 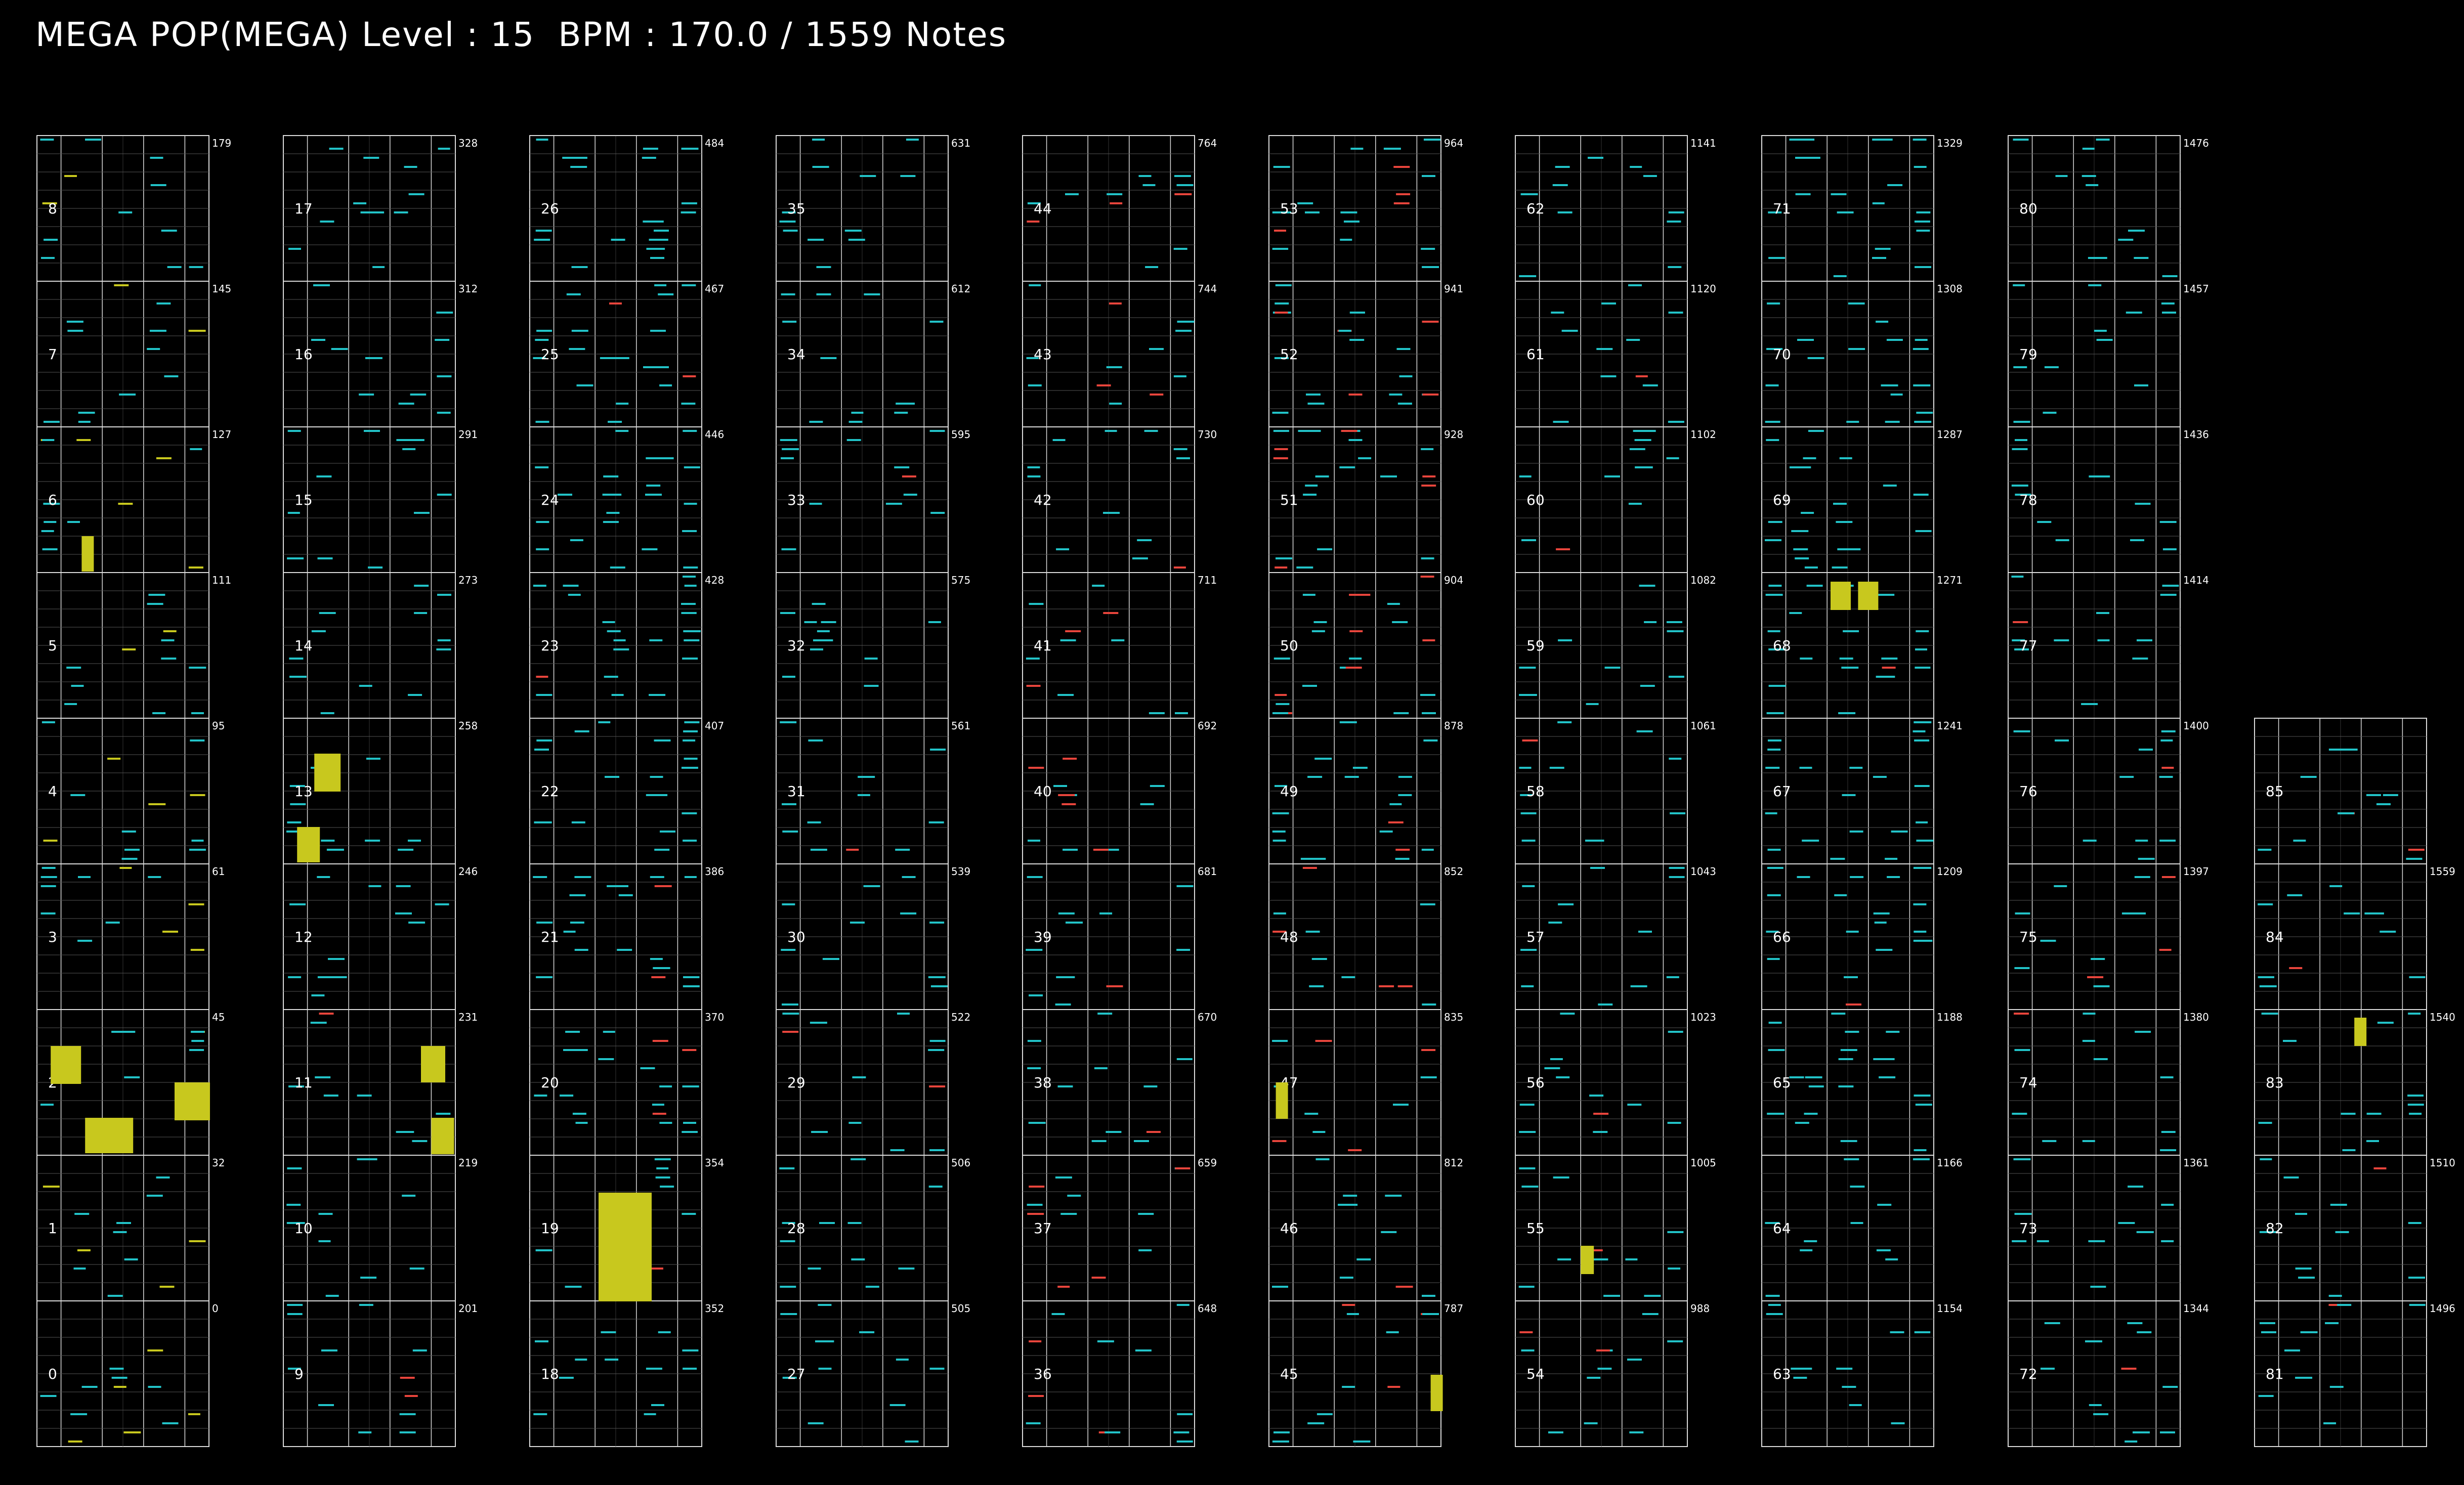 I want to click on note-count: 764, so click(x=1207, y=143).